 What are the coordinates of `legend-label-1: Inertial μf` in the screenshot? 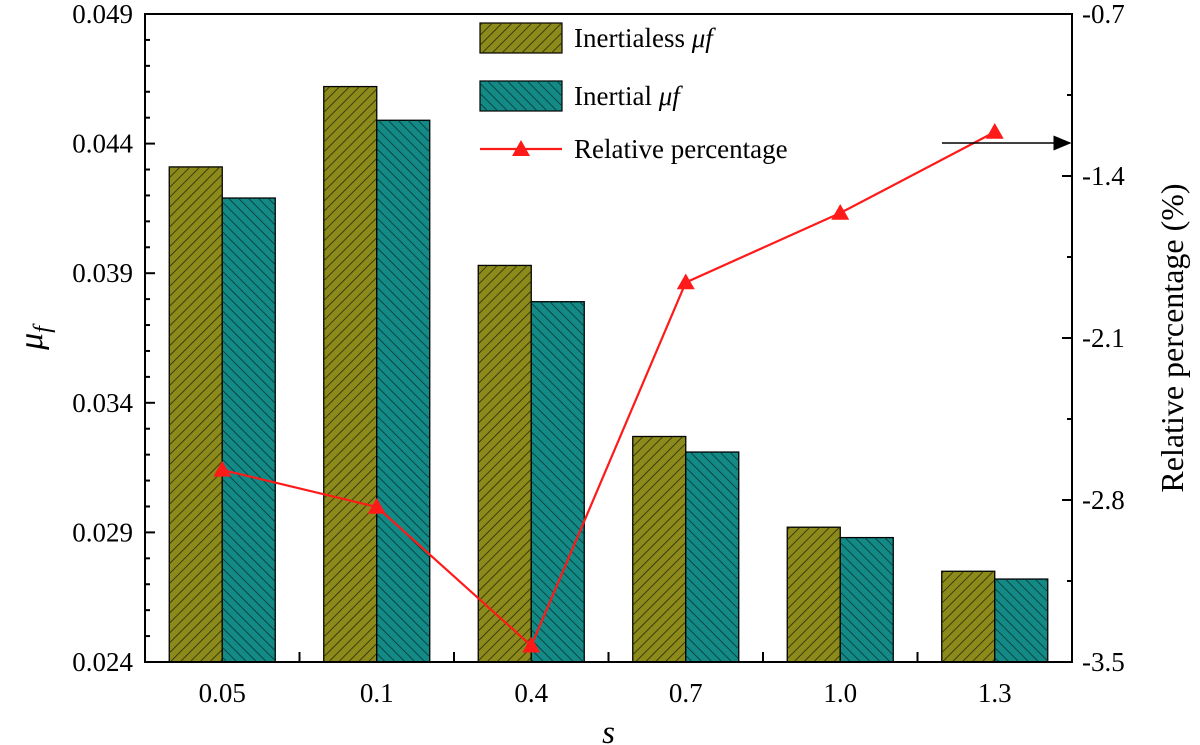 It's located at (628, 96).